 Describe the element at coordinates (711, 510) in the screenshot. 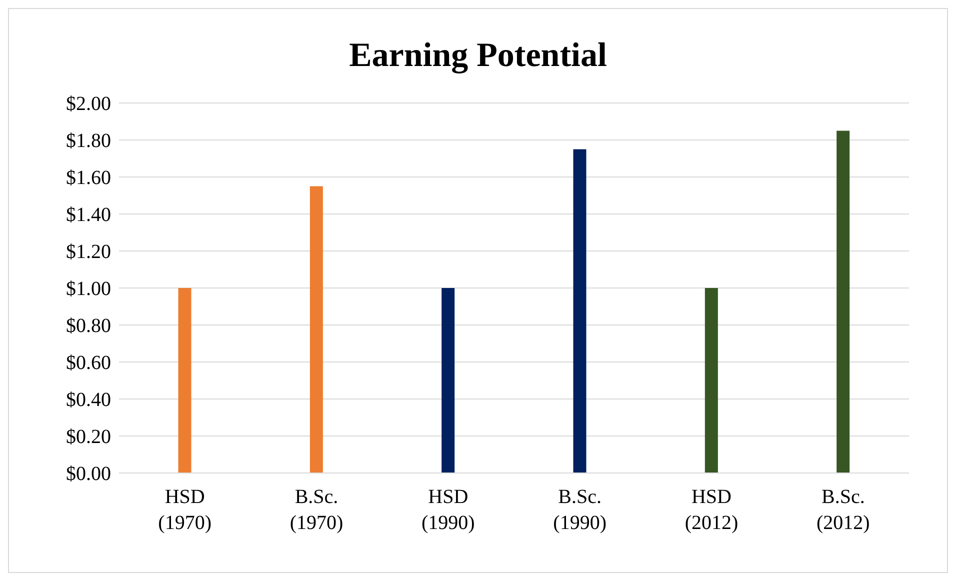

I see `x-tick-label: HSD (2012)` at that location.